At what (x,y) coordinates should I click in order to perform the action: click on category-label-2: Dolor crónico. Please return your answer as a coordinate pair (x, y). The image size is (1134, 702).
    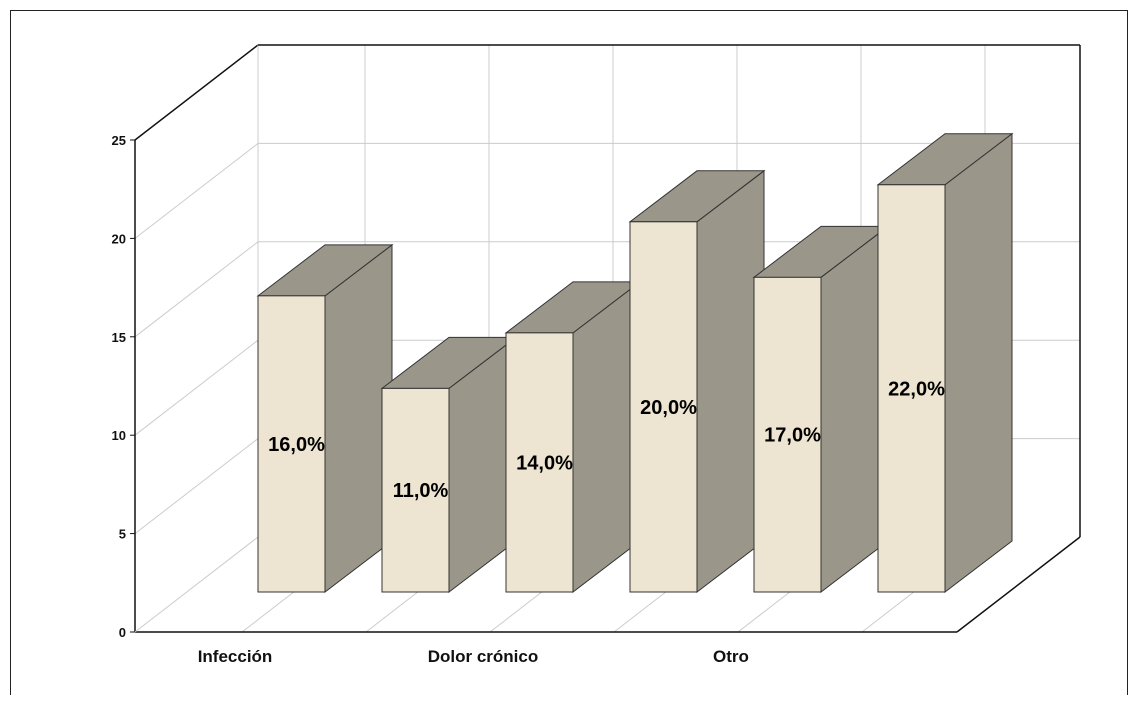
    Looking at the image, I should click on (483, 656).